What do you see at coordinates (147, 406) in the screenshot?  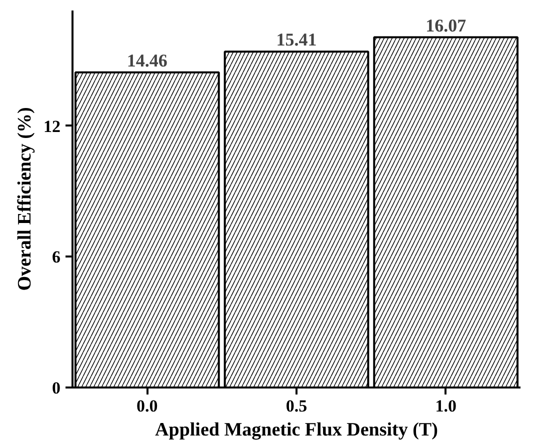 I see `x-tick-label: 0.0` at bounding box center [147, 406].